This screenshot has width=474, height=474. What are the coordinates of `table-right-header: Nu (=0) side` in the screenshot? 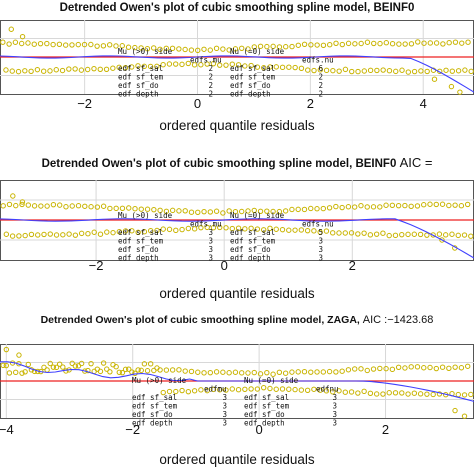 It's located at (271, 380).